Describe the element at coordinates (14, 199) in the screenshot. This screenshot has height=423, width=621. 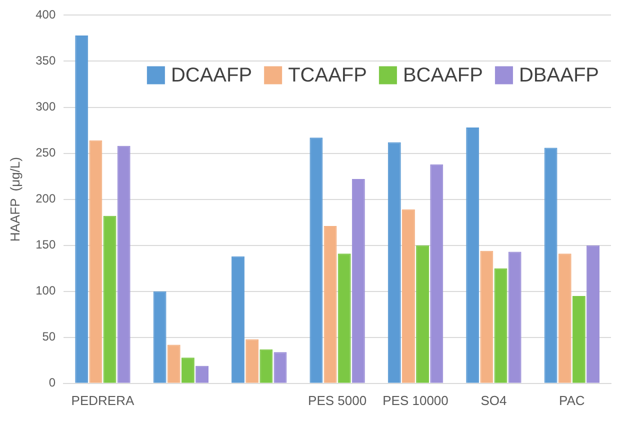
I see `y-axis-title: HAAFP (μg/L)` at that location.